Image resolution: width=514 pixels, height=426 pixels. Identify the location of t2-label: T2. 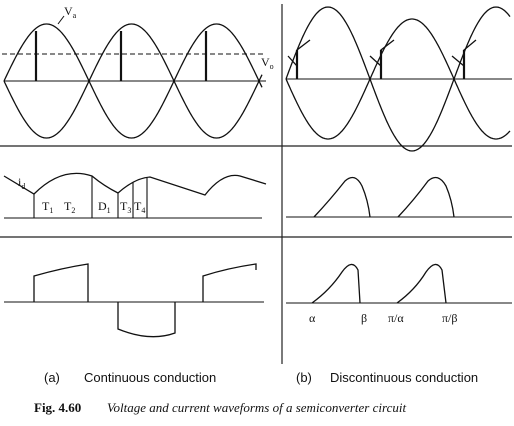
(69, 207).